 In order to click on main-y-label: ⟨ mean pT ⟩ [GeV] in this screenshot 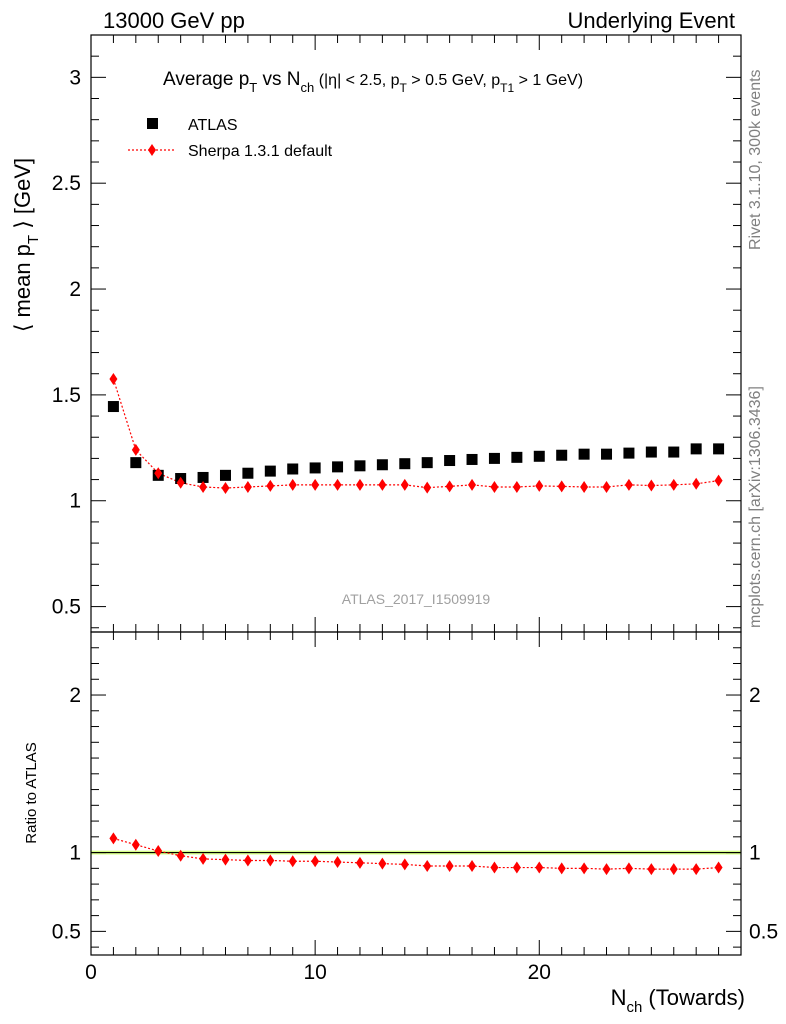, I will do `click(26, 245)`.